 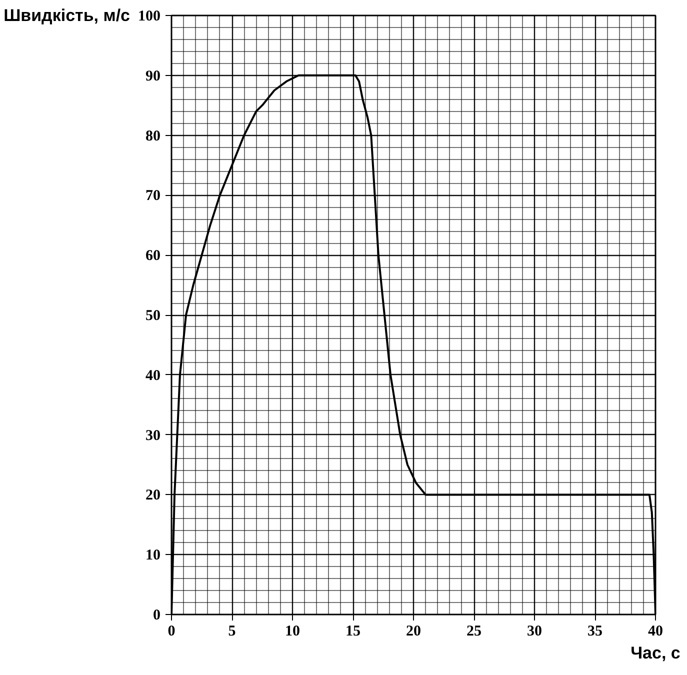 I want to click on y-tick-label: 100, so click(x=149, y=16).